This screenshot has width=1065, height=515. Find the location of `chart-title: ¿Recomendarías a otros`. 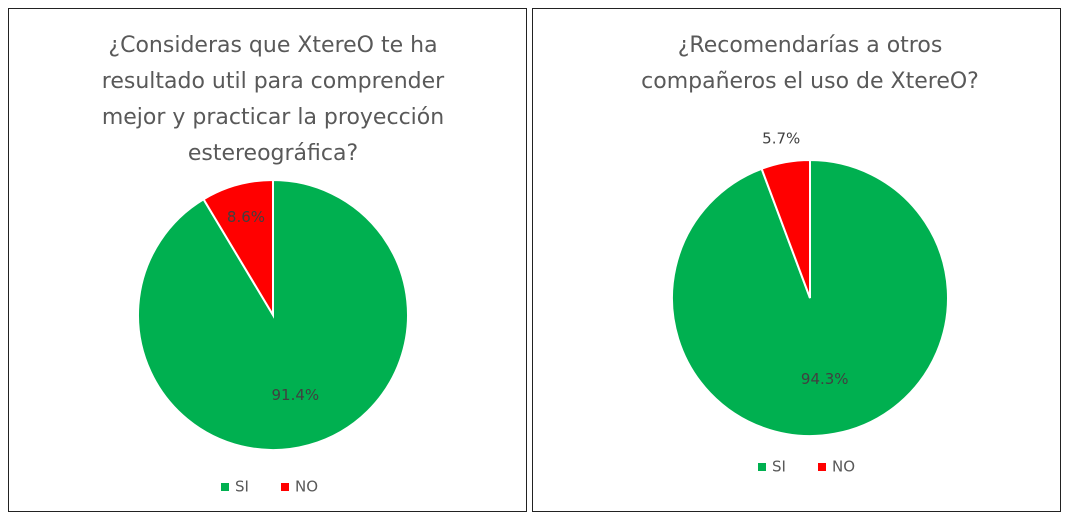

chart-title: ¿Recomendarías a otros is located at coordinates (810, 45).